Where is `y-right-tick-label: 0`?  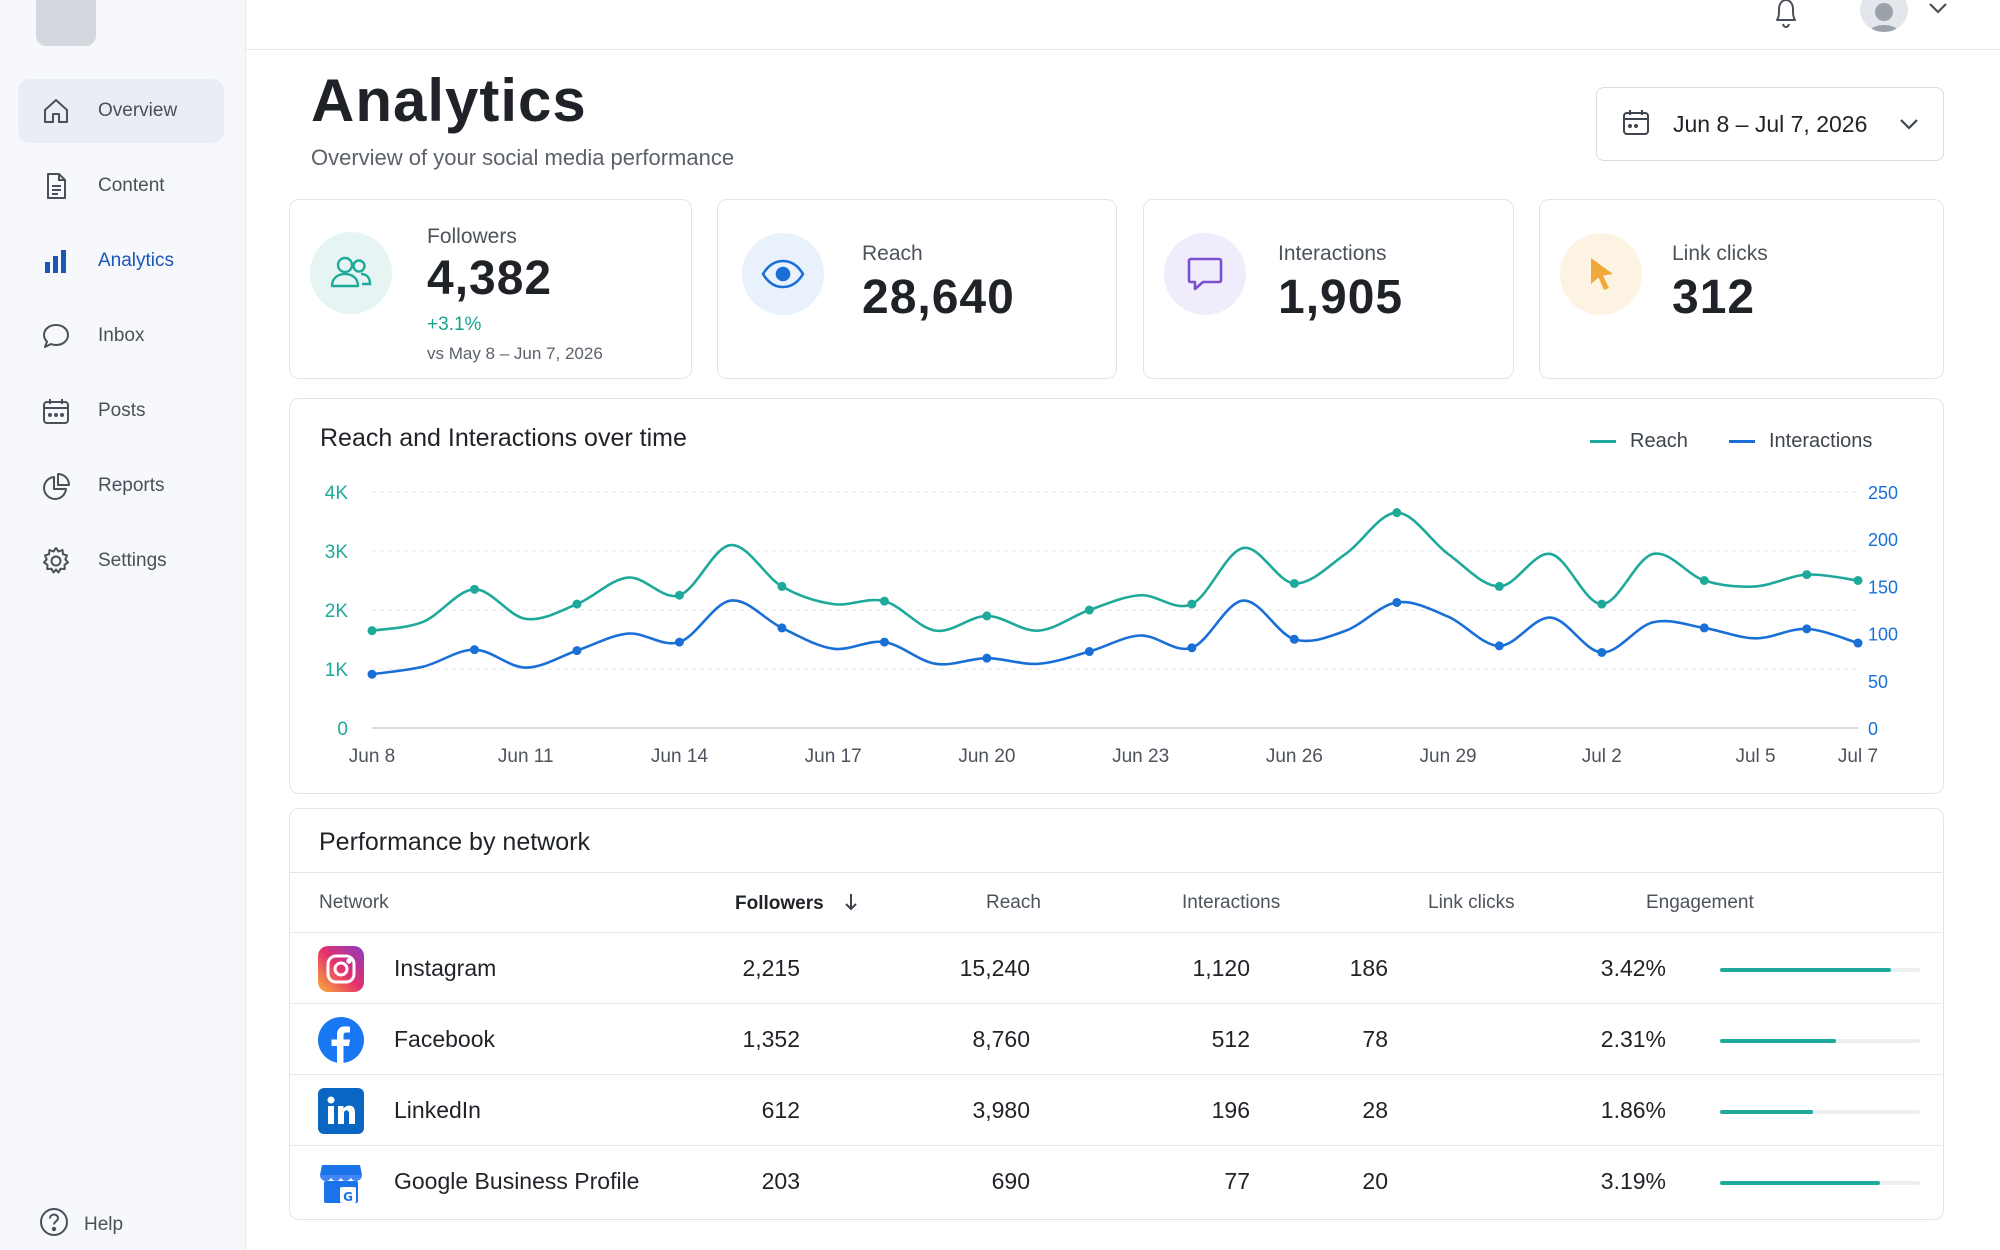
y-right-tick-label: 0 is located at coordinates (1873, 729).